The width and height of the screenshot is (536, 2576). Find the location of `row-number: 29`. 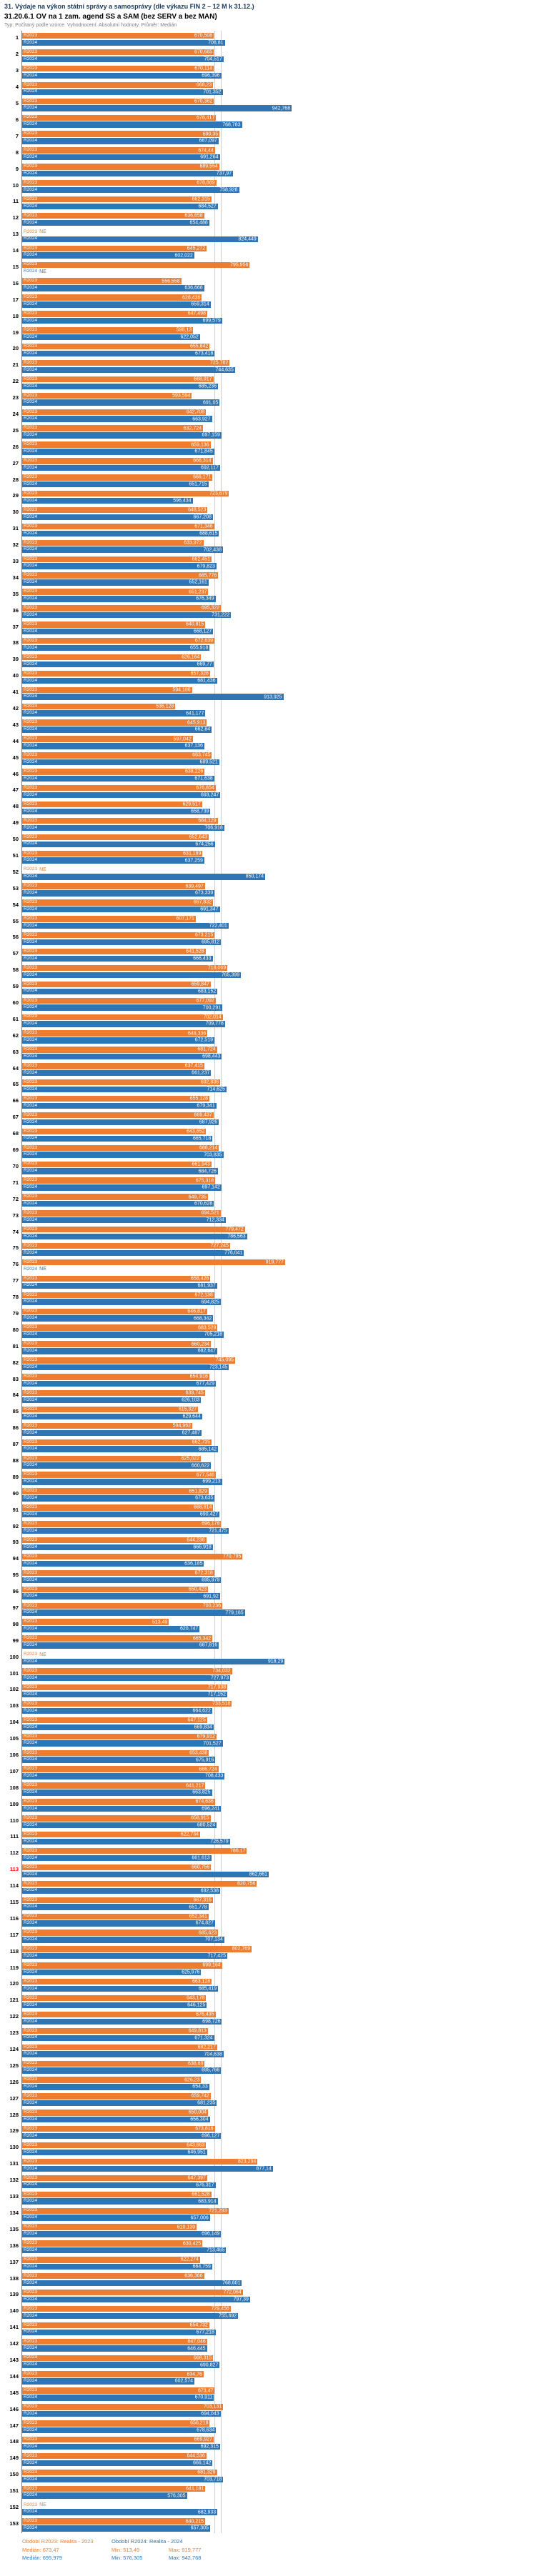

row-number: 29 is located at coordinates (15, 495).